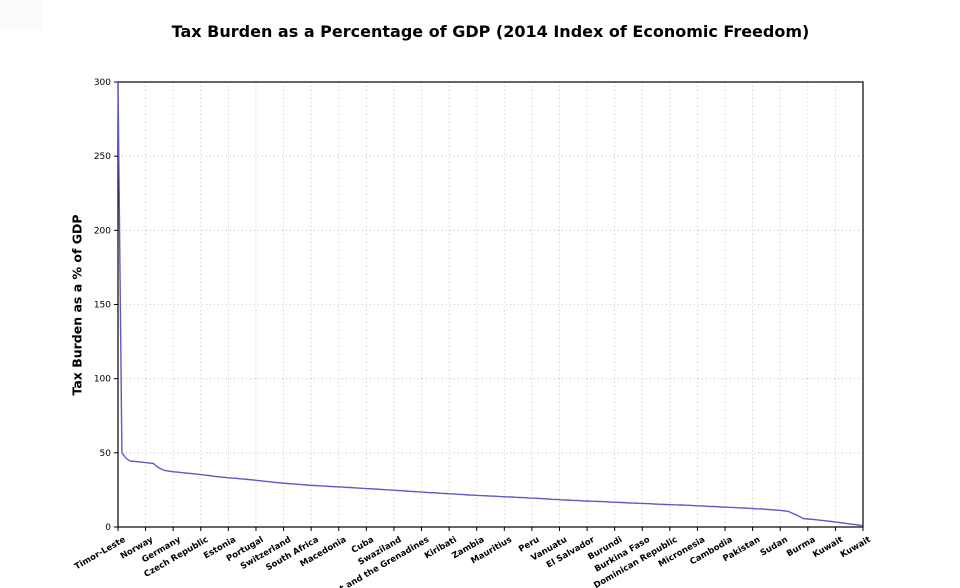 The height and width of the screenshot is (588, 960). What do you see at coordinates (102, 157) in the screenshot?
I see `y-tick-label: 250` at bounding box center [102, 157].